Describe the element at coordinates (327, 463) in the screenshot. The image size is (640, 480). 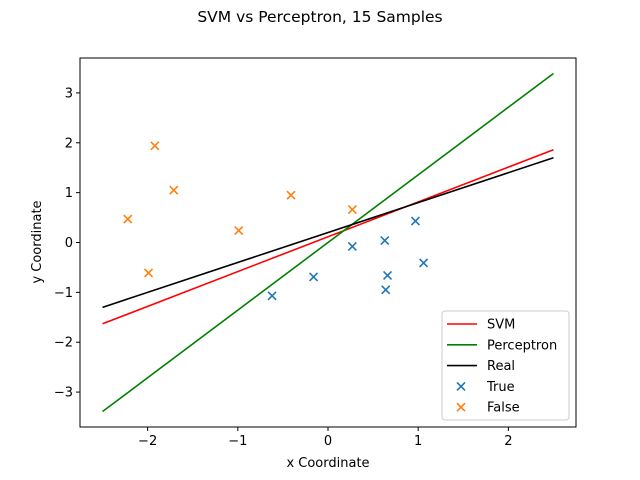
I see `x-axis-label: x Coordinate` at that location.